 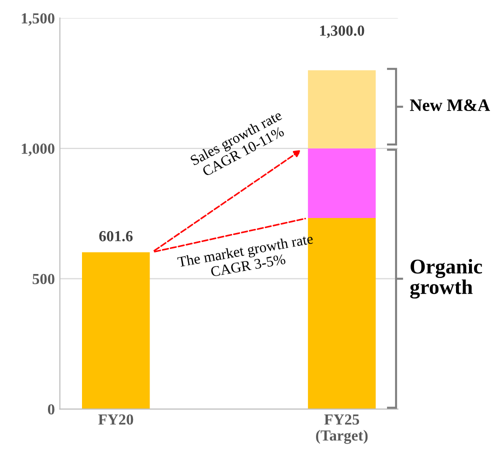 I want to click on y-tick-label: 500, so click(x=43, y=279).